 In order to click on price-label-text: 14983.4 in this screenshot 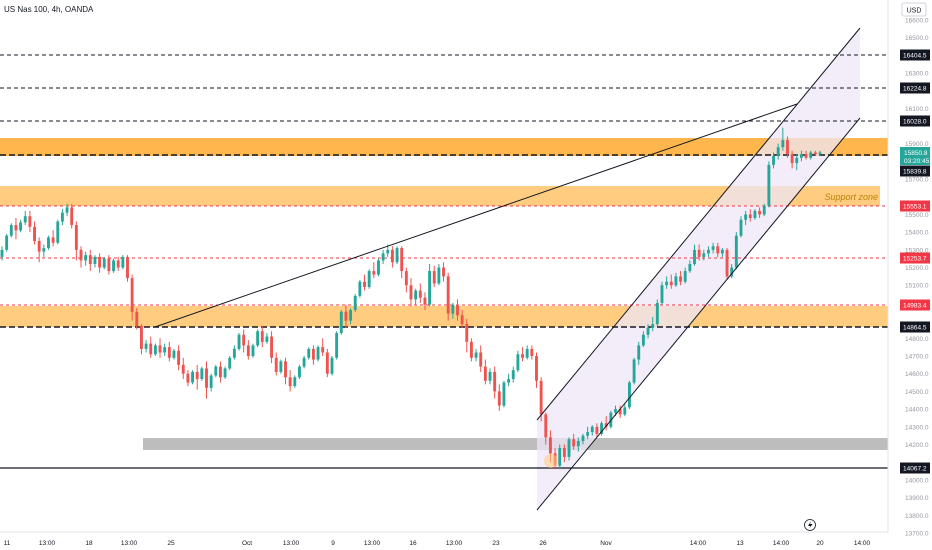, I will do `click(915, 306)`.